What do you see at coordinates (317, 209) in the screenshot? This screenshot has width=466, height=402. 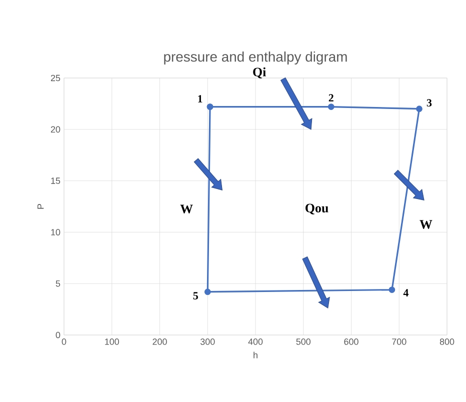 I see `annotation: Qou` at bounding box center [317, 209].